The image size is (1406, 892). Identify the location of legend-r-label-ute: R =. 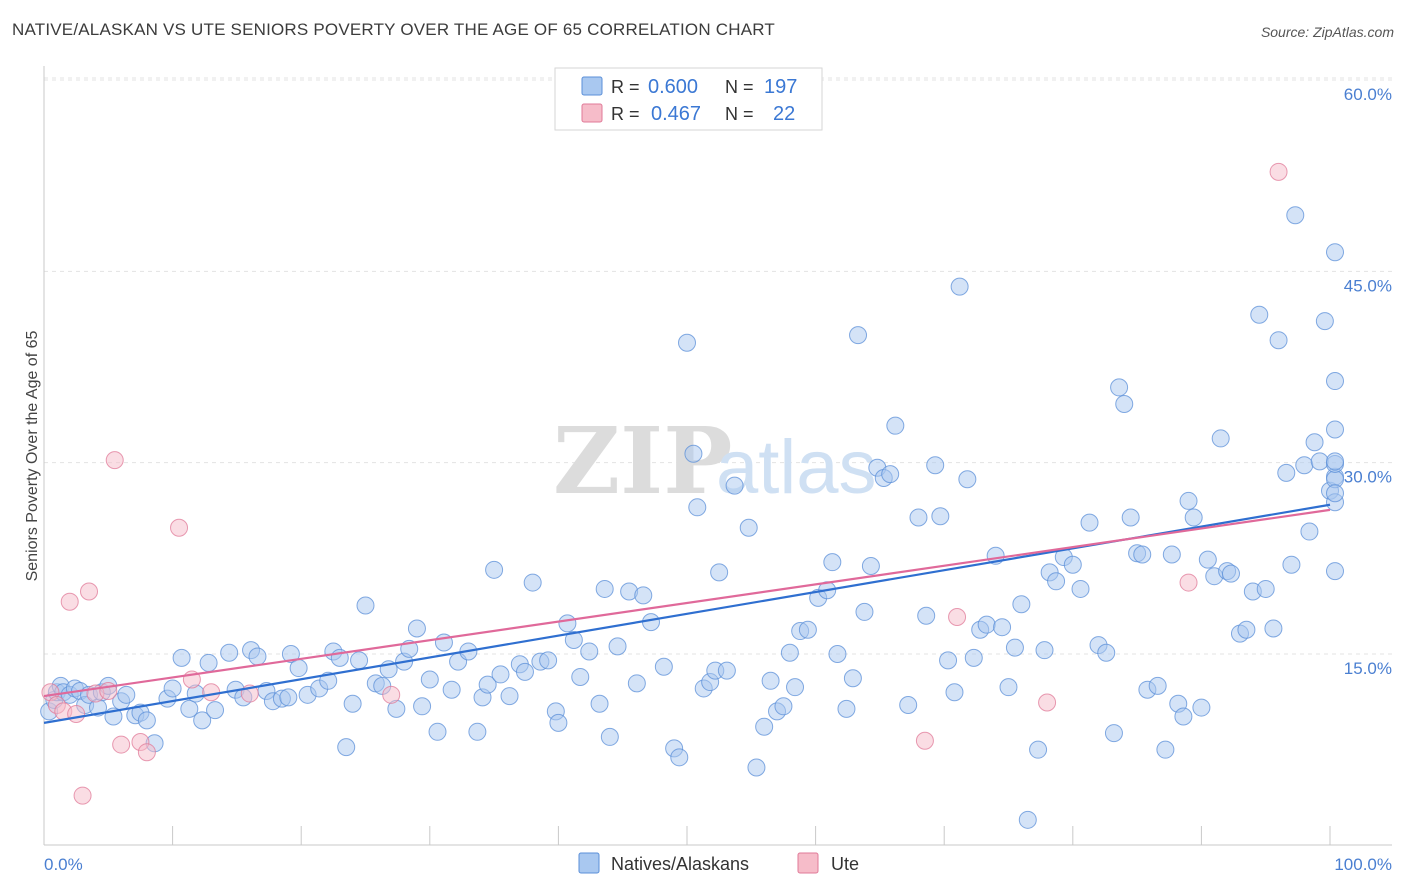
(625, 114).